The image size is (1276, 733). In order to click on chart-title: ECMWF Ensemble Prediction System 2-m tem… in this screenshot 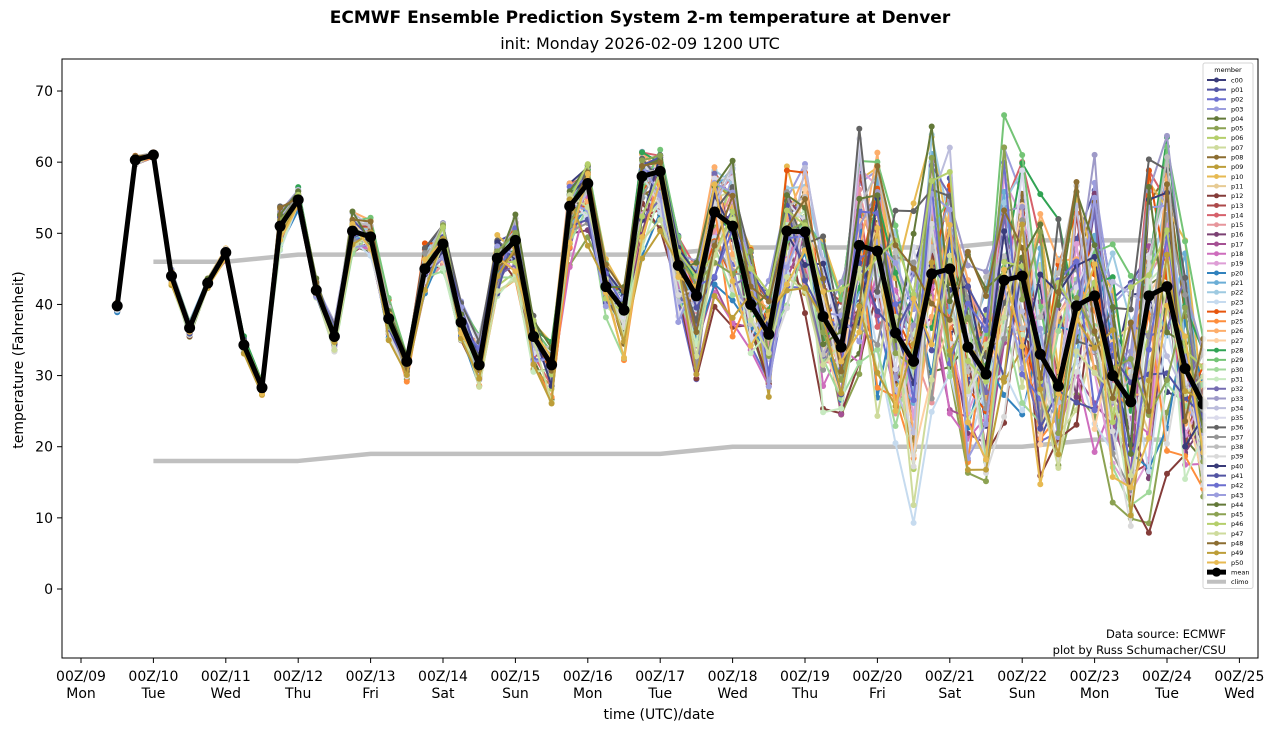, I will do `click(640, 18)`.